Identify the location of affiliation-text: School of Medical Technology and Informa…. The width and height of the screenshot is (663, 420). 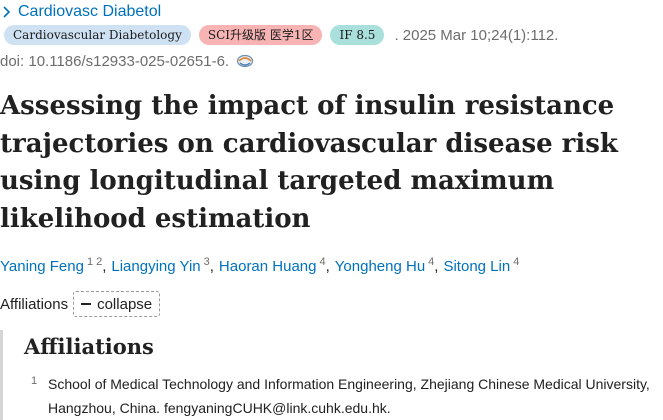
(349, 396).